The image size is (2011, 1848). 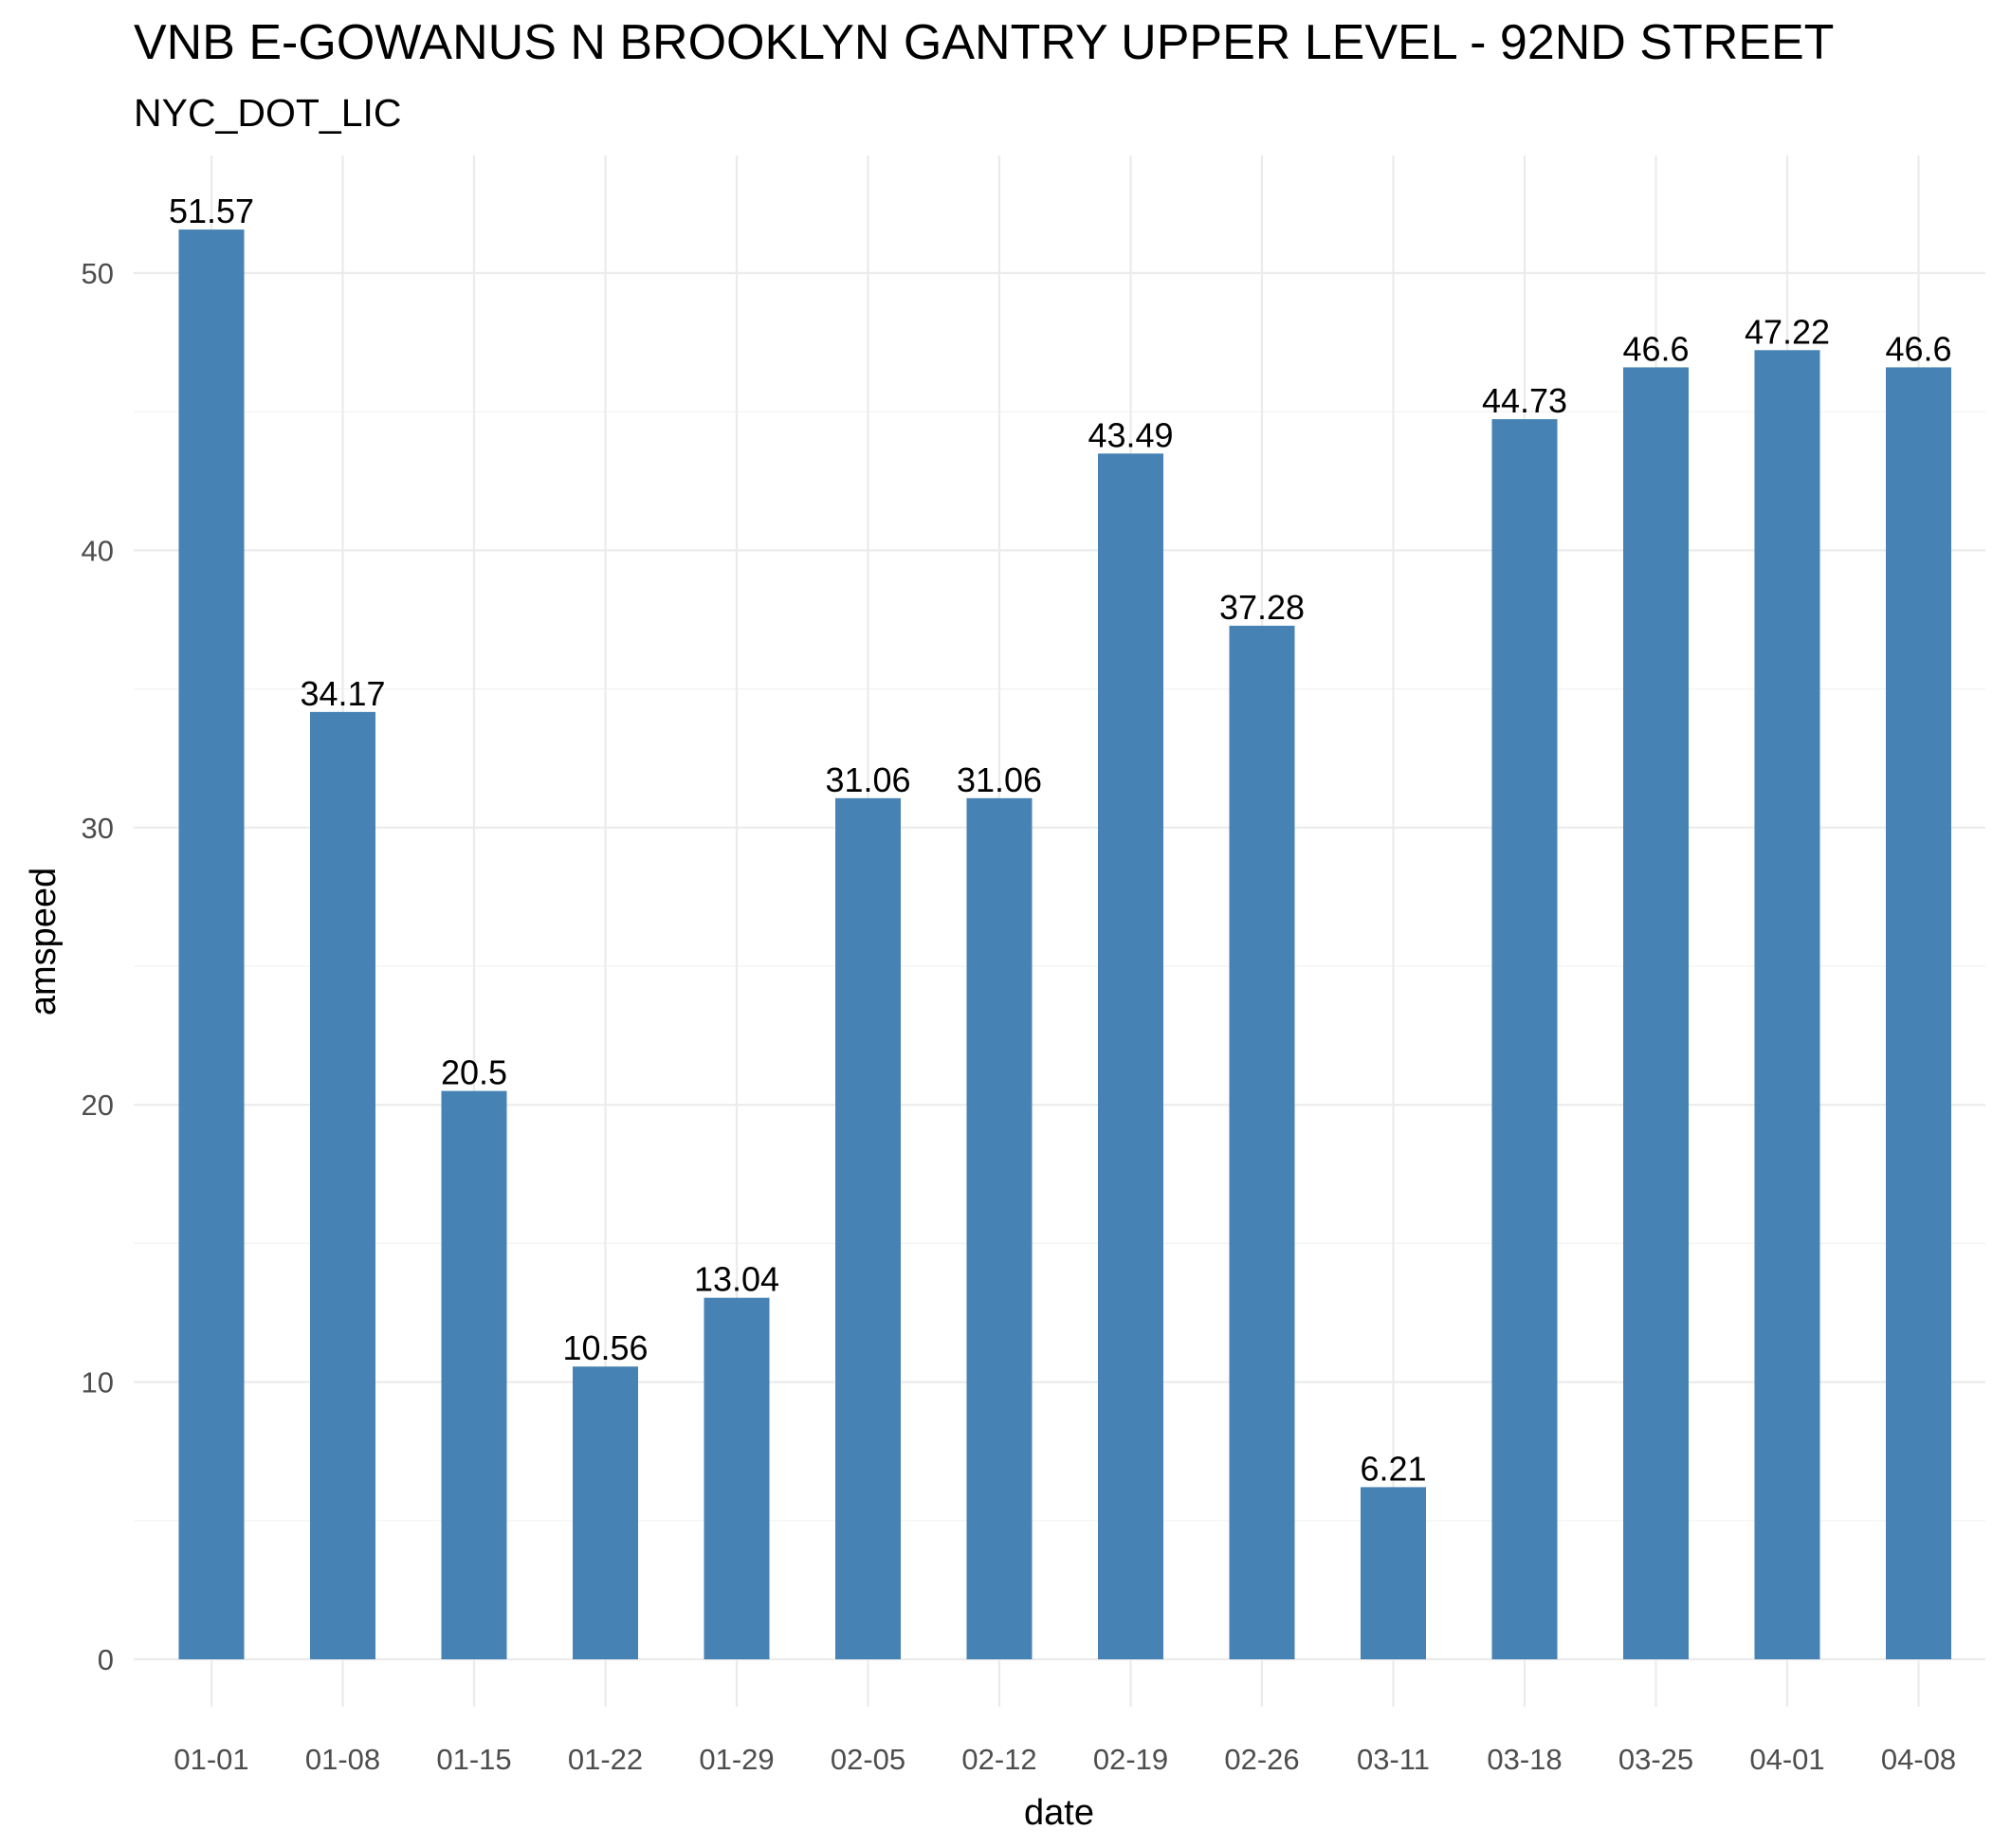 What do you see at coordinates (998, 1759) in the screenshot?
I see `x-tick-label: 02-12` at bounding box center [998, 1759].